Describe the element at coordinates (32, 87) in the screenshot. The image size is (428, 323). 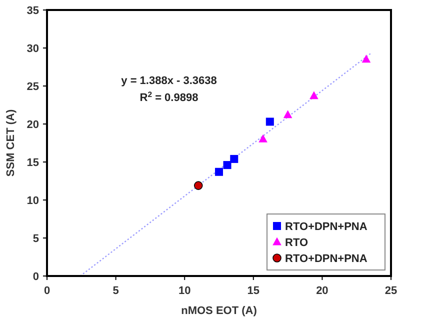
I see `y-tick-label: 25` at that location.